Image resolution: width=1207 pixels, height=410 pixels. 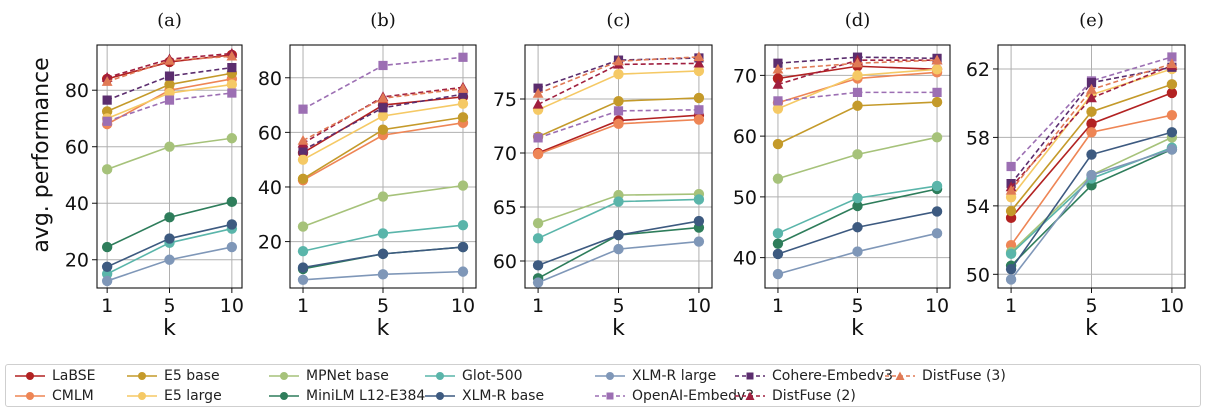 I want to click on legend-label: Glot-500, so click(x=492, y=376).